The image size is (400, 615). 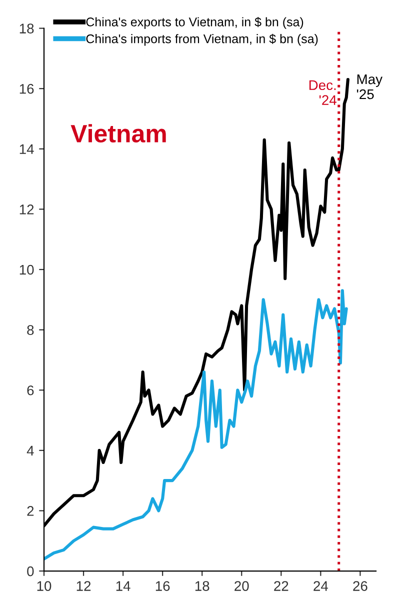 What do you see at coordinates (30, 330) in the screenshot?
I see `y-tick-label: 8` at bounding box center [30, 330].